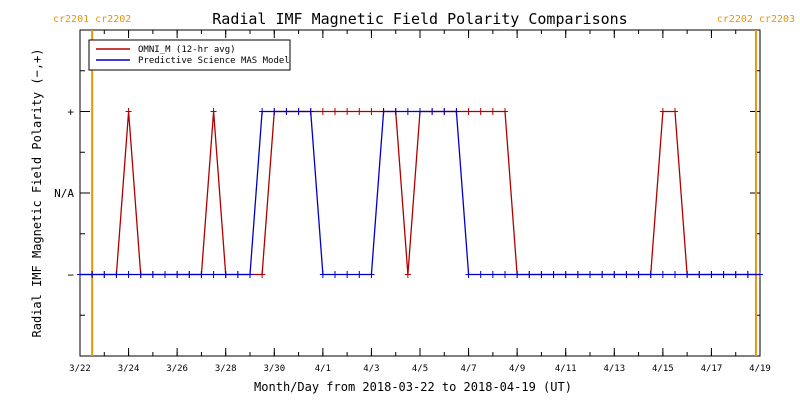 Image resolution: width=800 pixels, height=400 pixels. Describe the element at coordinates (756, 19) in the screenshot. I see `carrington-label: cr2202 cr2203` at that location.